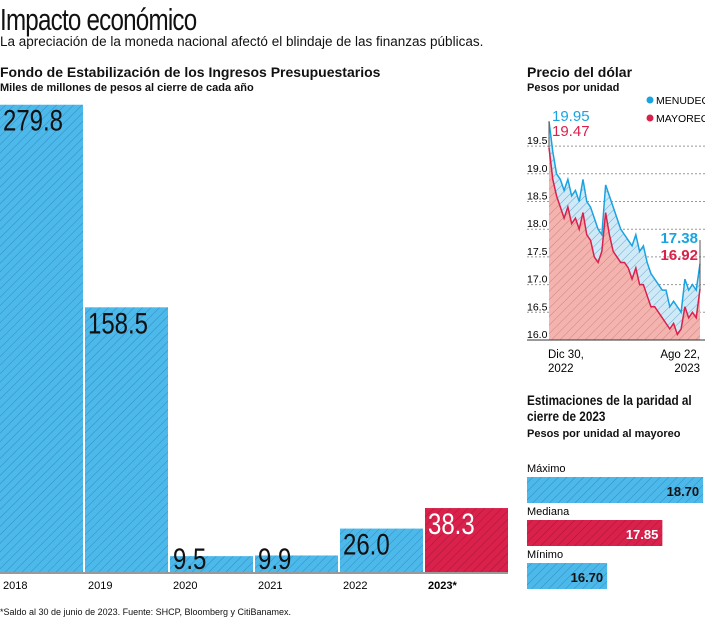 Image resolution: width=705 pixels, height=620 pixels. What do you see at coordinates (587, 577) in the screenshot?
I see `est-value-label: 16.70` at bounding box center [587, 577].